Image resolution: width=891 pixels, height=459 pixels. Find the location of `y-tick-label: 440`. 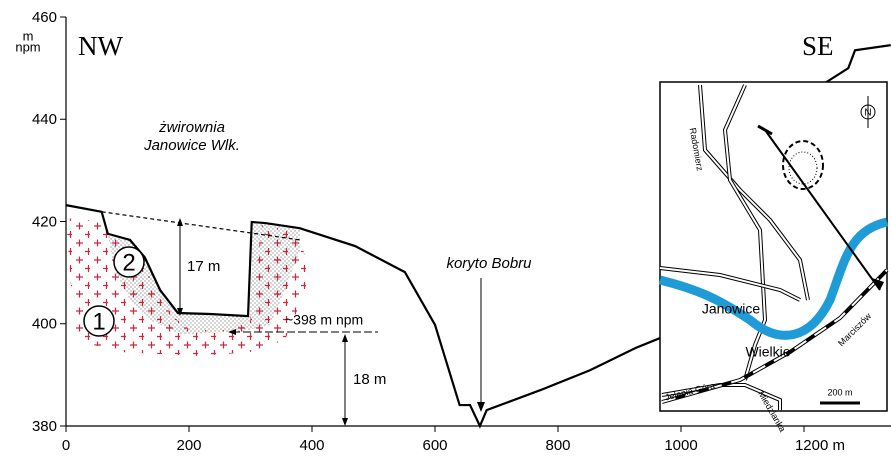

y-tick-label: 440 is located at coordinates (44, 119).